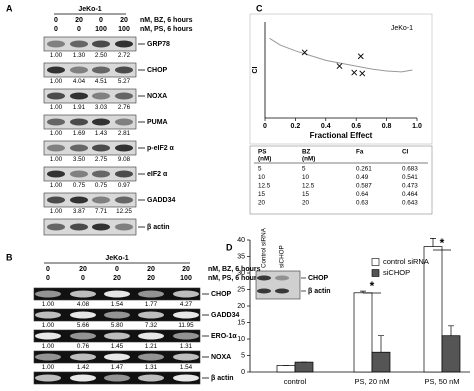  I want to click on legend-label: siCHOP, so click(396, 272).